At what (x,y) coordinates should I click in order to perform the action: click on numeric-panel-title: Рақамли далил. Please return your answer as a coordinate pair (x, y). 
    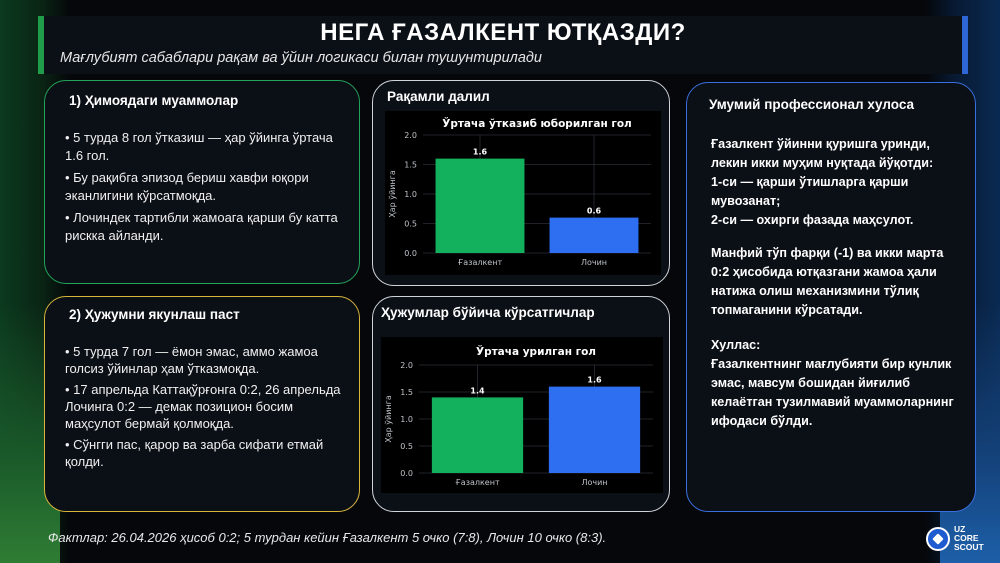
    Looking at the image, I should click on (438, 96).